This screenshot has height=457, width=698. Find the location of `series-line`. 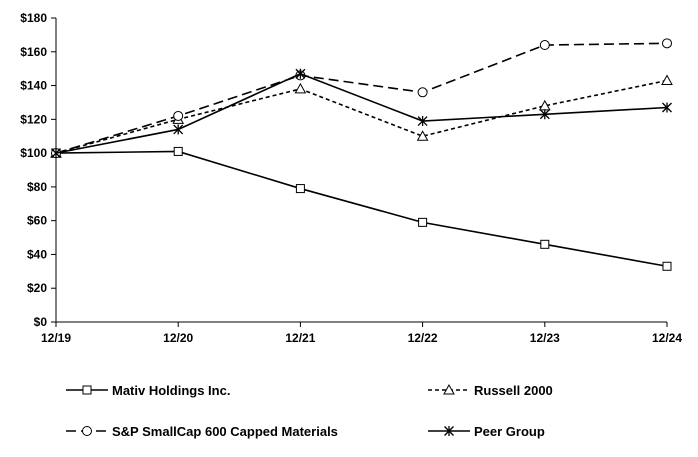

series-line is located at coordinates (361, 116).